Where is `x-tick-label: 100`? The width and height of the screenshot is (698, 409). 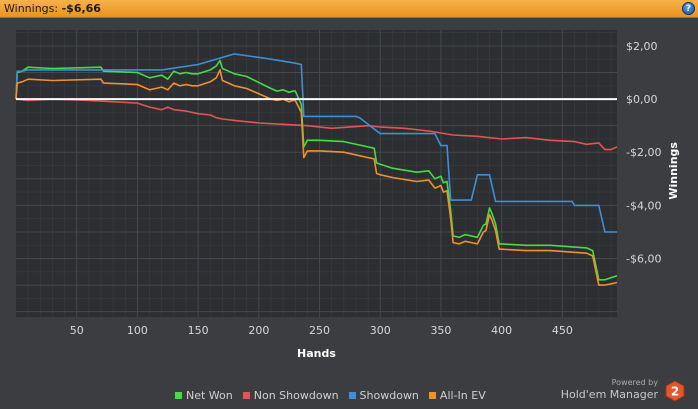 x-tick-label: 100 is located at coordinates (137, 330).